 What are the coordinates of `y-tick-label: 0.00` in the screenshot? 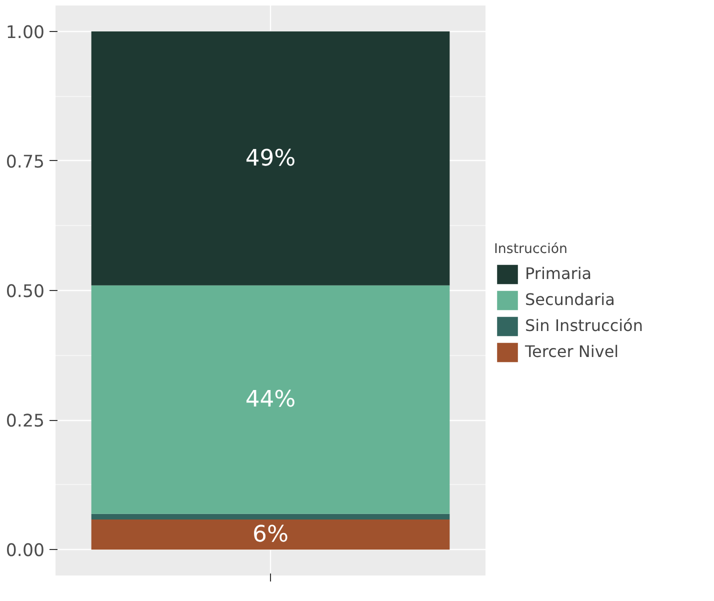 It's located at (25, 551).